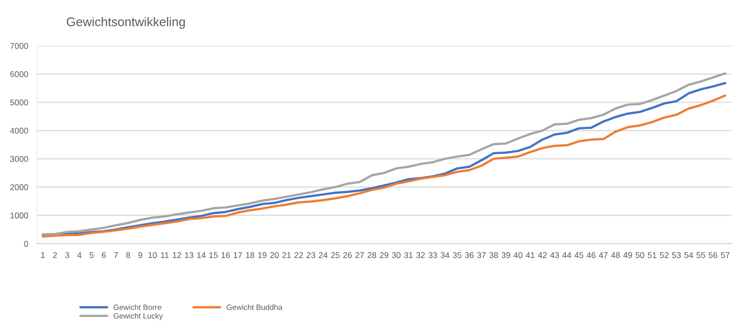 The height and width of the screenshot is (327, 735). Describe the element at coordinates (481, 255) in the screenshot. I see `x-tick-label: 37` at that location.